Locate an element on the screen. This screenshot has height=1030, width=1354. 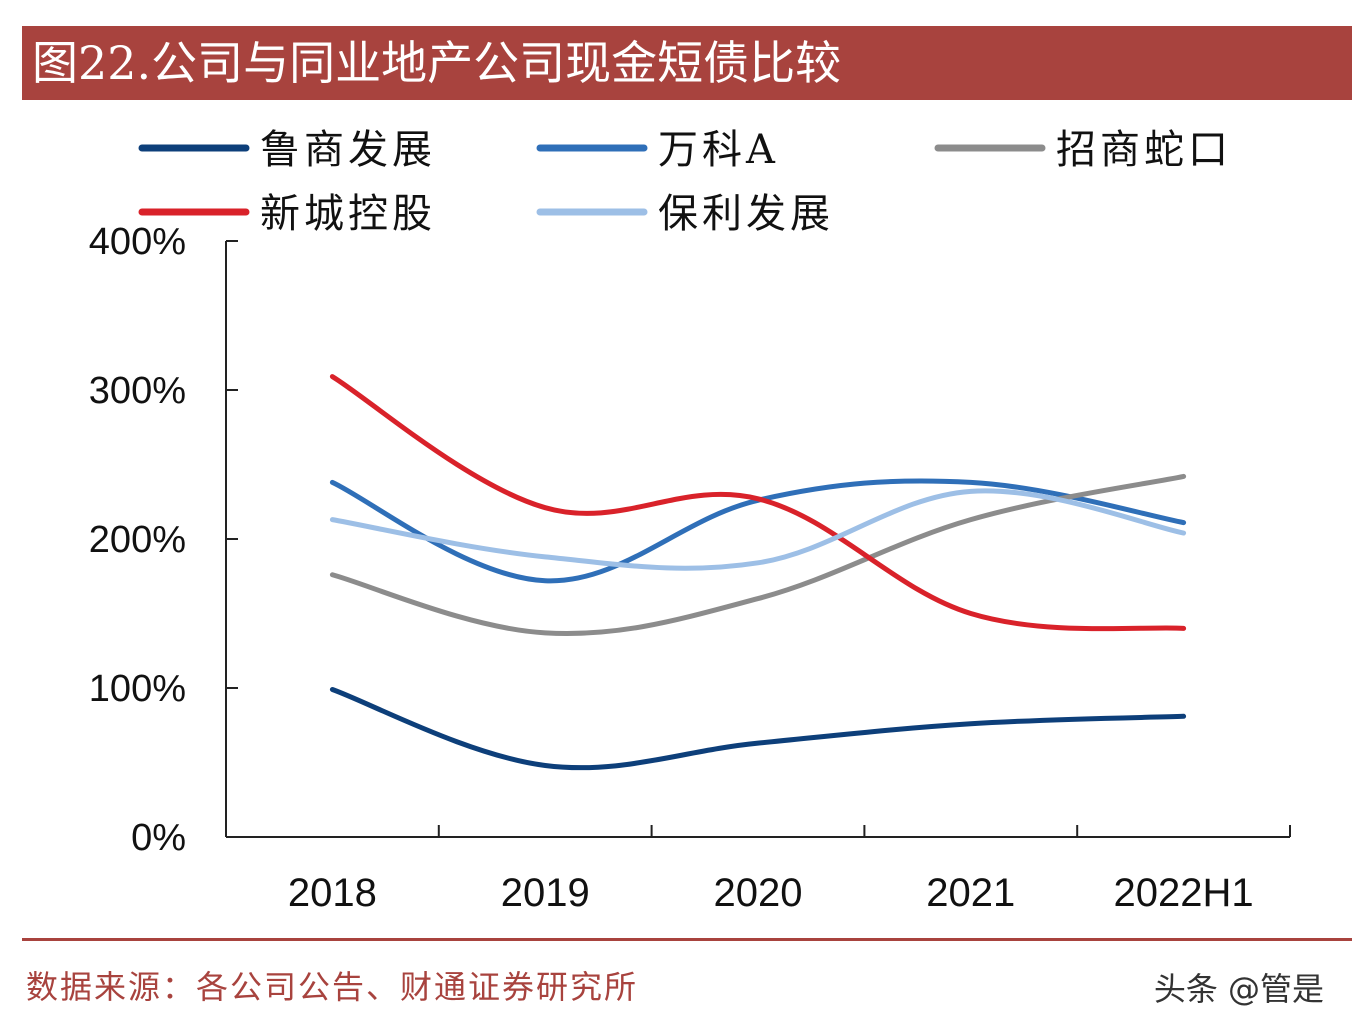
x-tick-label: 2020 is located at coordinates (758, 893).